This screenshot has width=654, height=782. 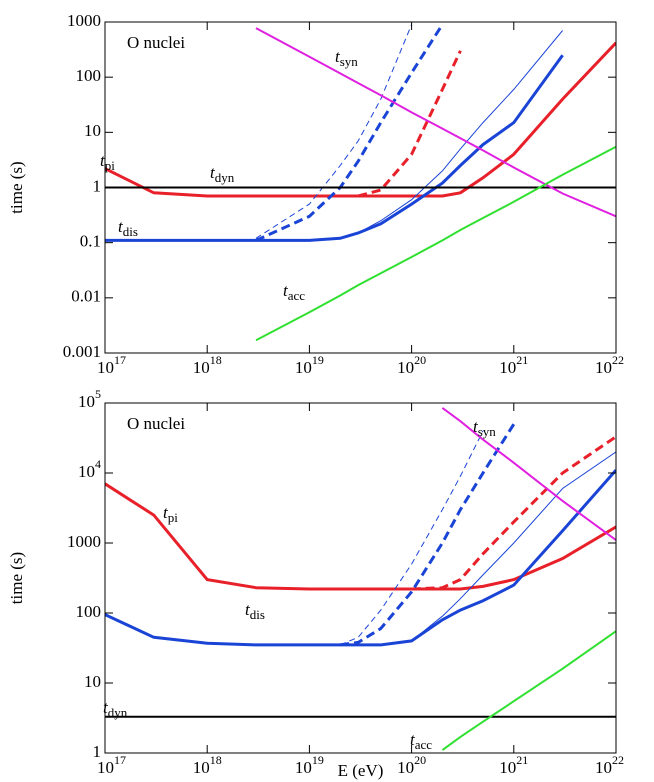 What do you see at coordinates (361, 770) in the screenshot?
I see `x-axis-label: E (eV)` at bounding box center [361, 770].